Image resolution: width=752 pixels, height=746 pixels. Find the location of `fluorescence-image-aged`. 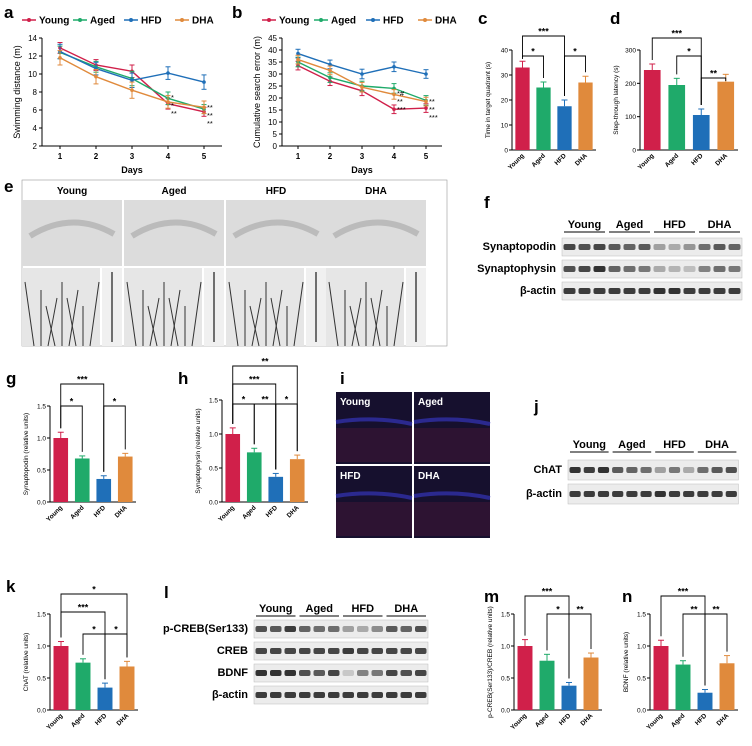

fluorescence-image-aged is located at coordinates (452, 428).